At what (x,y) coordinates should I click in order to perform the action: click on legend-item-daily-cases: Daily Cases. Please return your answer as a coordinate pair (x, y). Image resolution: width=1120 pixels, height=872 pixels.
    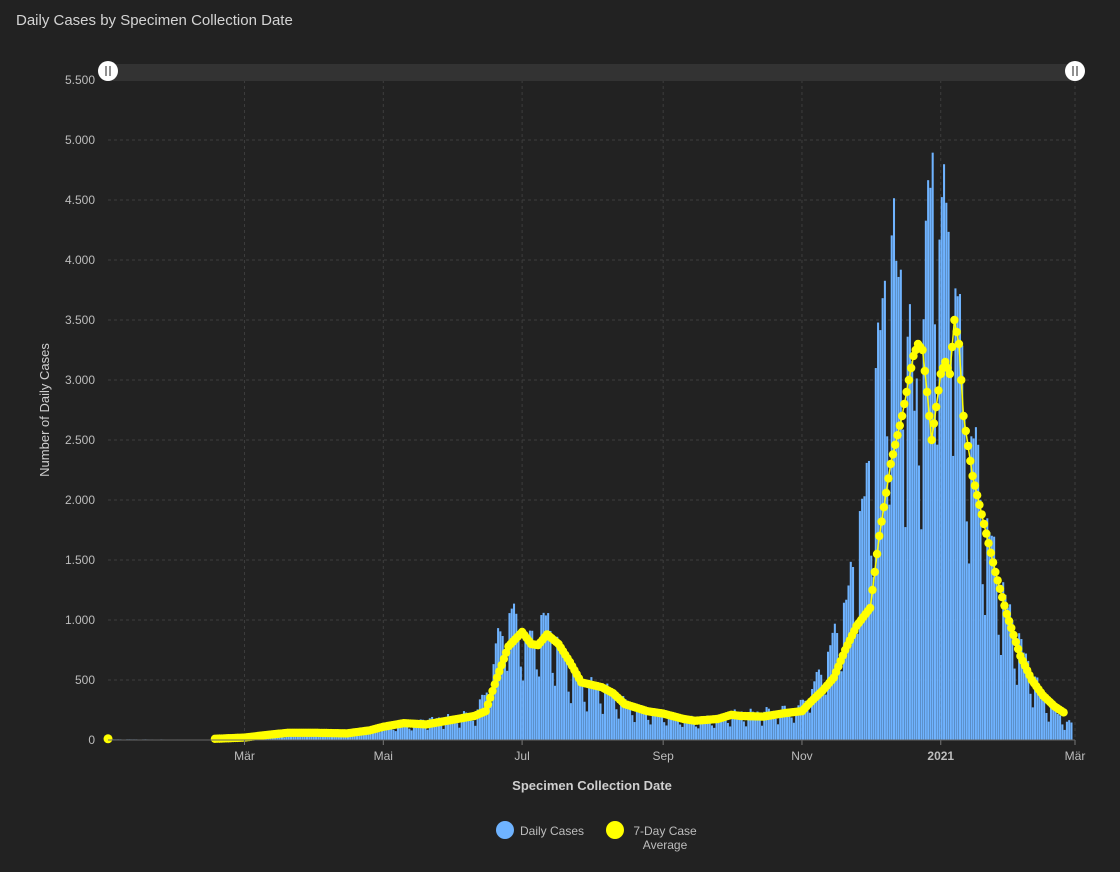
    Looking at the image, I should click on (540, 829).